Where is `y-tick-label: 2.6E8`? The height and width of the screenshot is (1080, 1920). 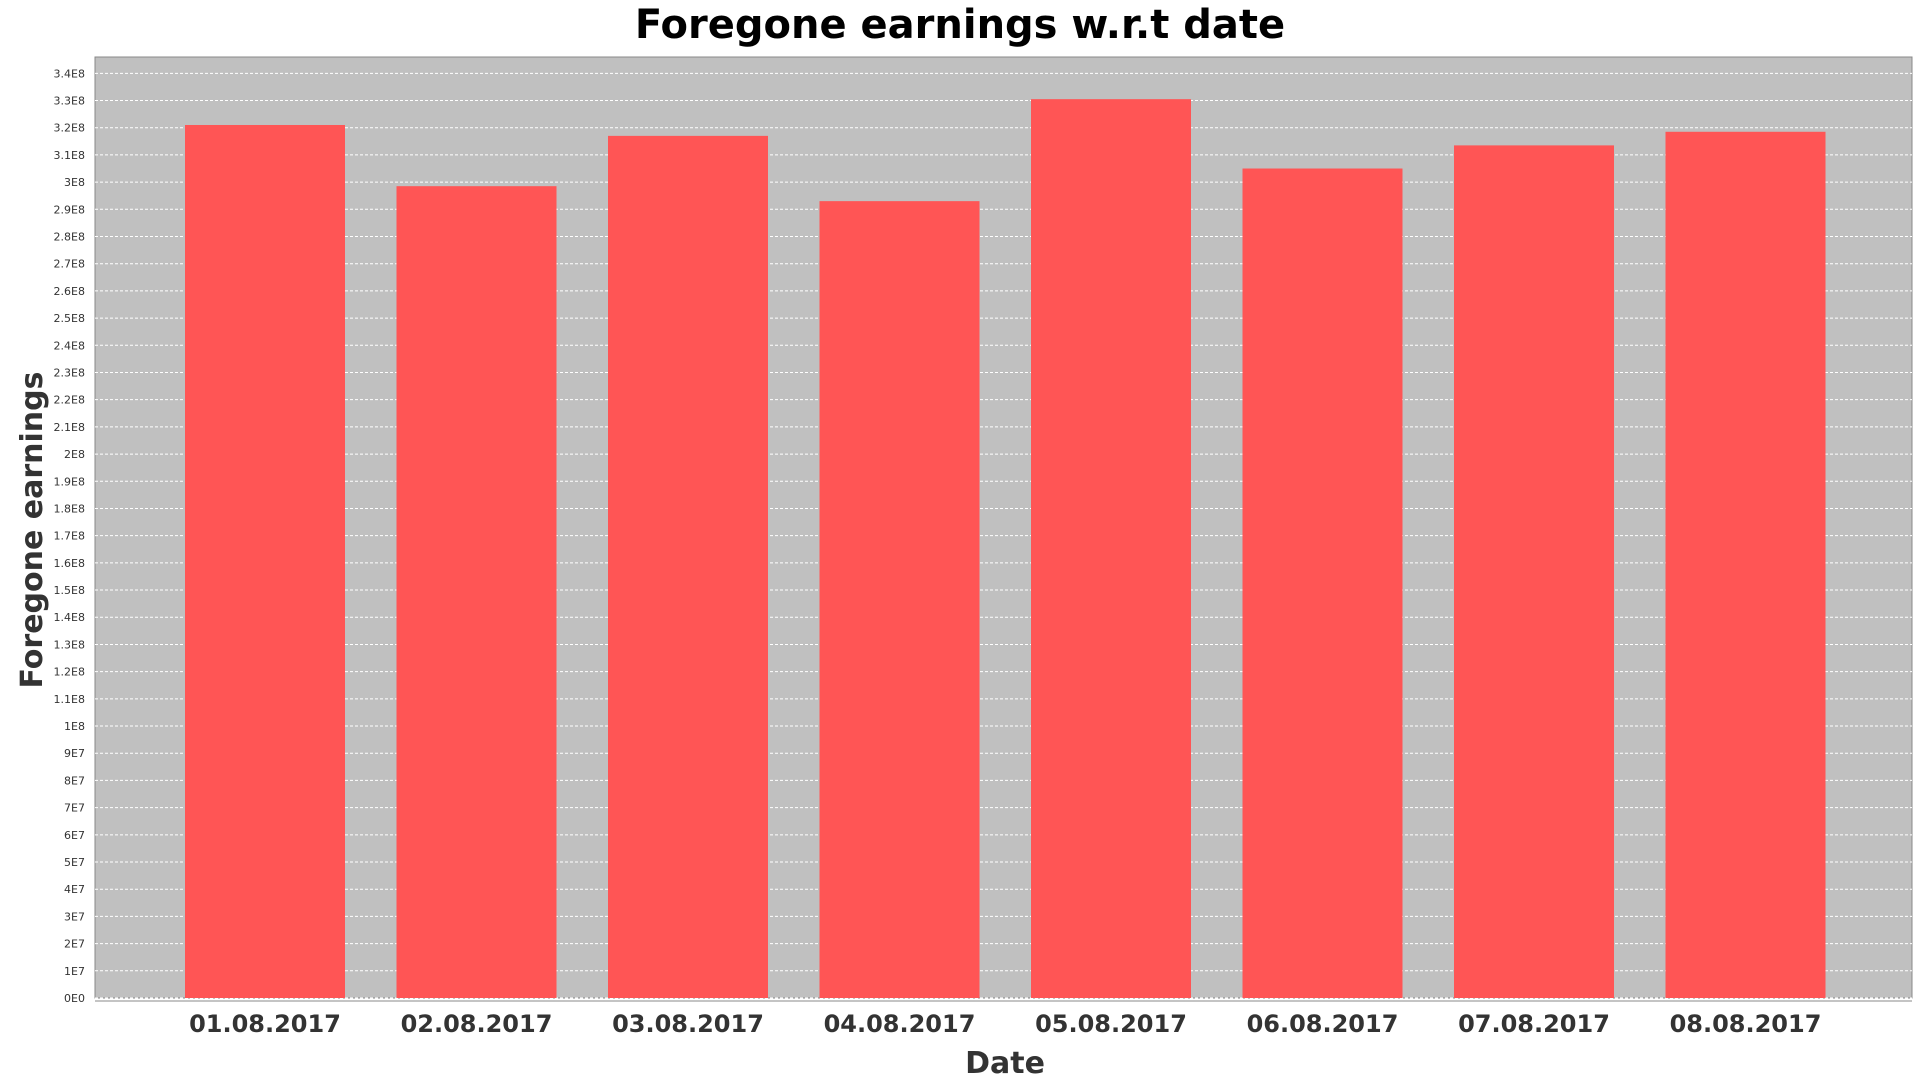
y-tick-label: 2.6E8 is located at coordinates (69, 291).